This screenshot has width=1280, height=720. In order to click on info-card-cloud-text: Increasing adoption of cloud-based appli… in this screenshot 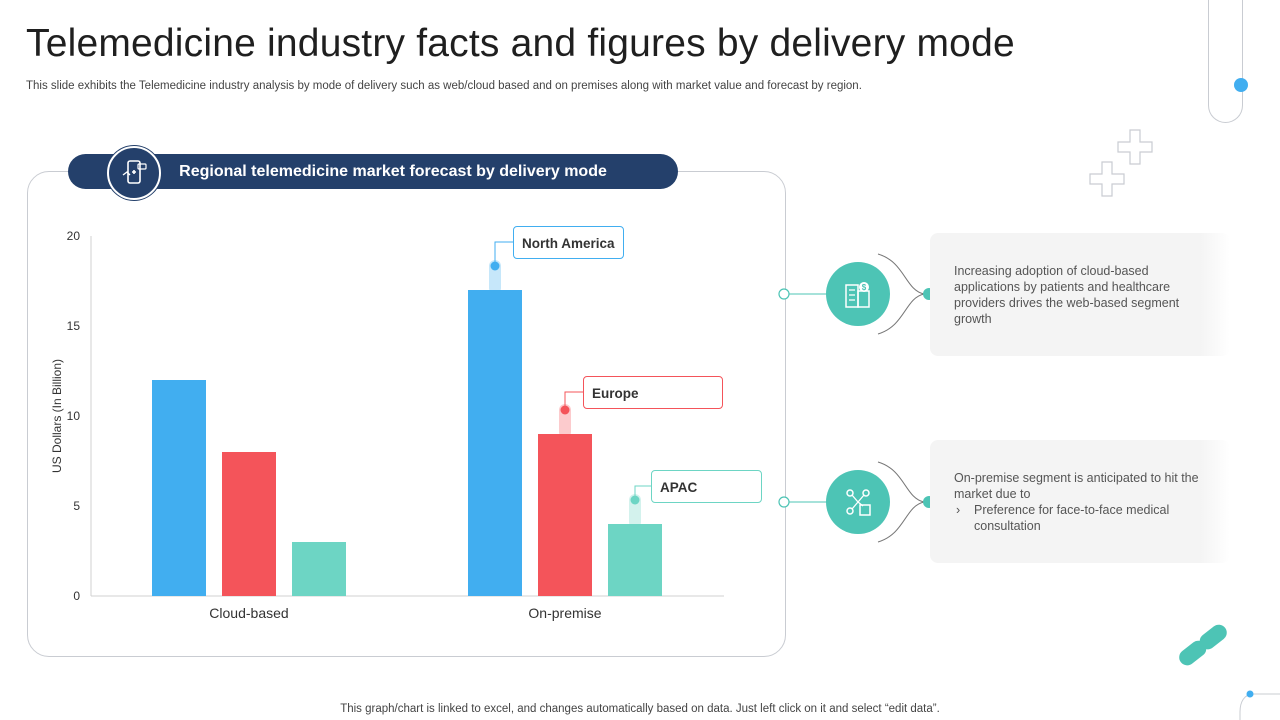, I will do `click(1067, 295)`.